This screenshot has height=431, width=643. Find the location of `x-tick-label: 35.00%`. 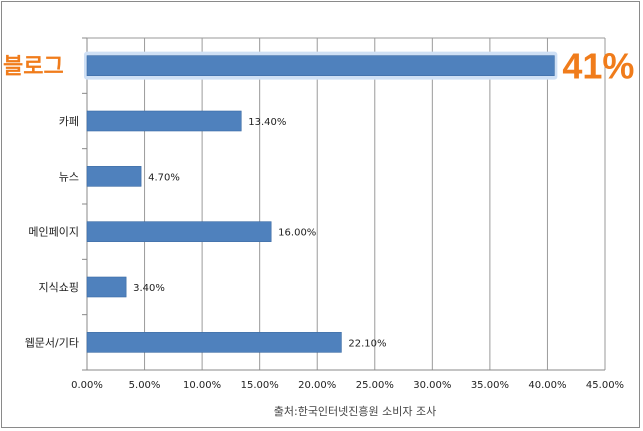

x-tick-label: 35.00% is located at coordinates (490, 385).